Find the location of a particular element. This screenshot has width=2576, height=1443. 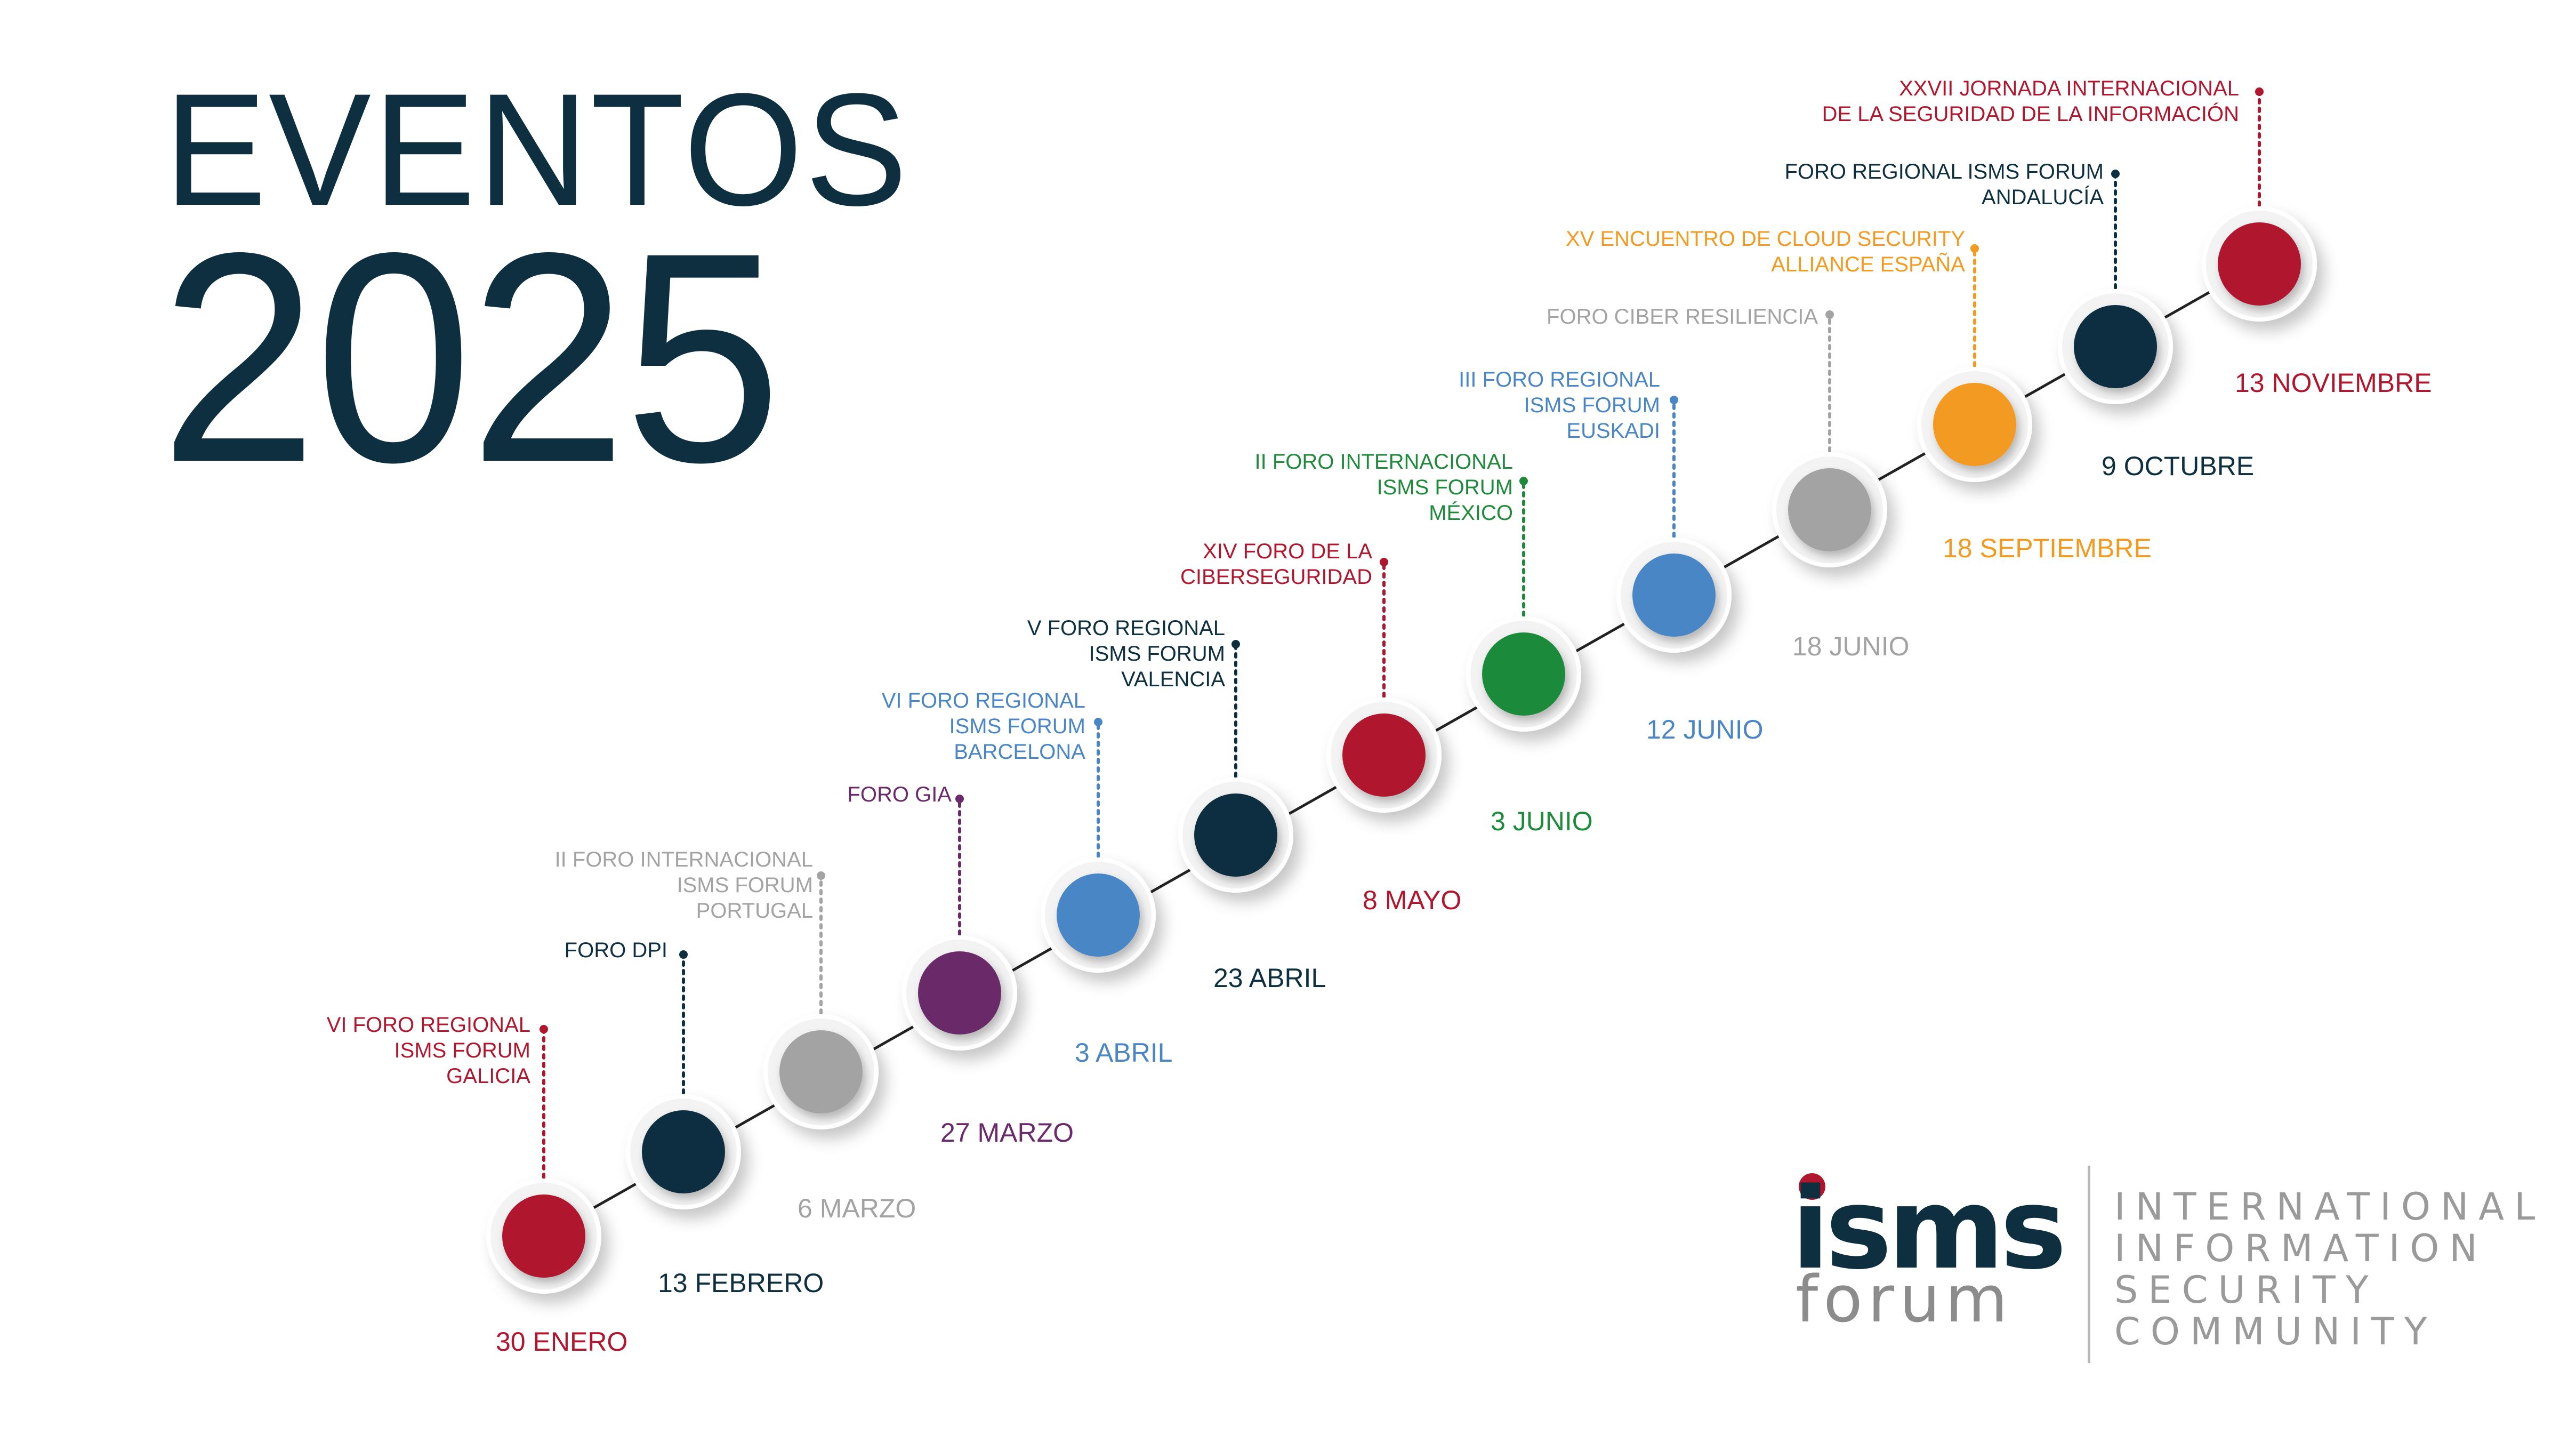

event-title: II FORO INTERNACIONAL ISMS FORUM PORTUGAL is located at coordinates (684, 885).